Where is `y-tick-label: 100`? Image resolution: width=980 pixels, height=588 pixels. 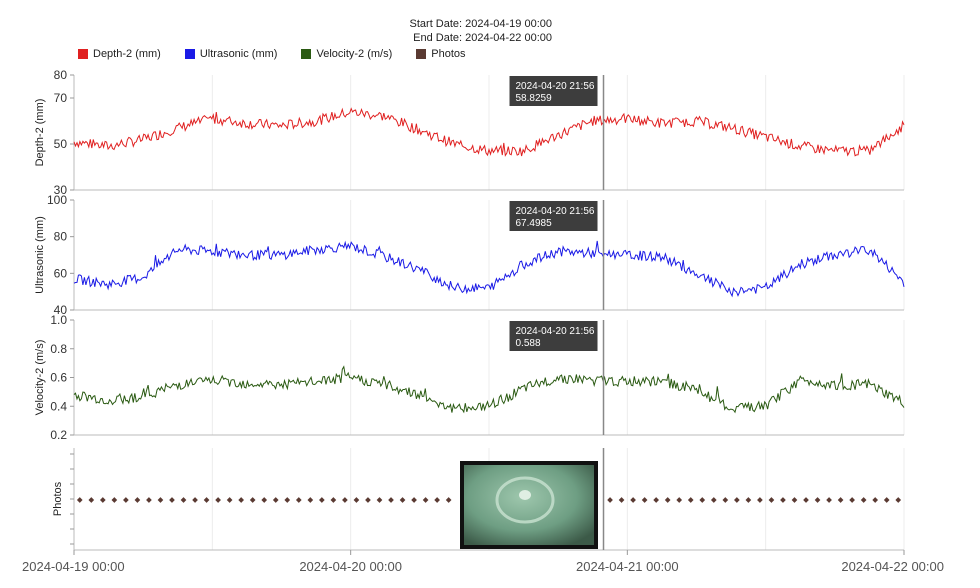 y-tick-label: 100 is located at coordinates (57, 200).